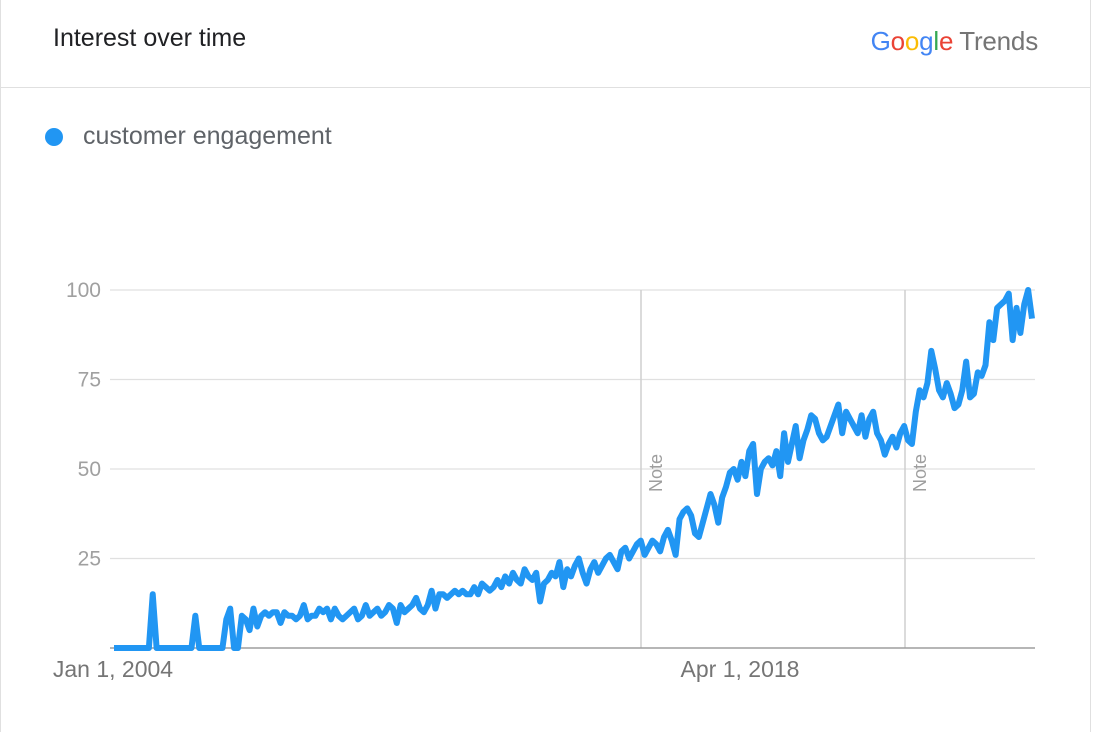 This screenshot has width=1093, height=732. What do you see at coordinates (880, 41) in the screenshot?
I see `google-logo-letter: G` at bounding box center [880, 41].